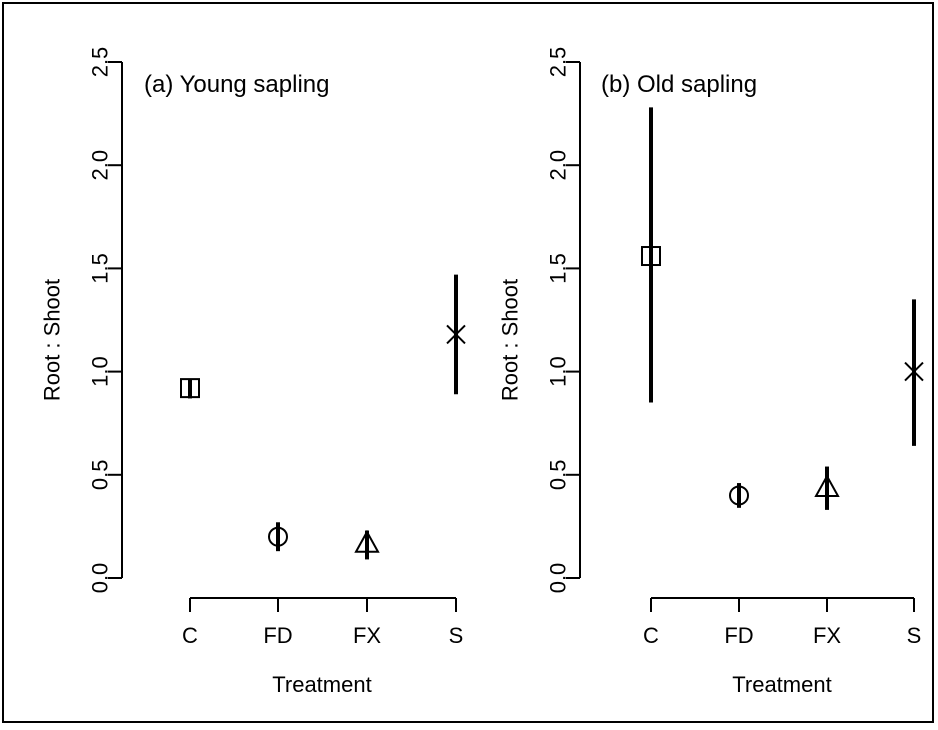 The width and height of the screenshot is (938, 730). Describe the element at coordinates (367, 541) in the screenshot. I see `panel-a-point-FX` at that location.